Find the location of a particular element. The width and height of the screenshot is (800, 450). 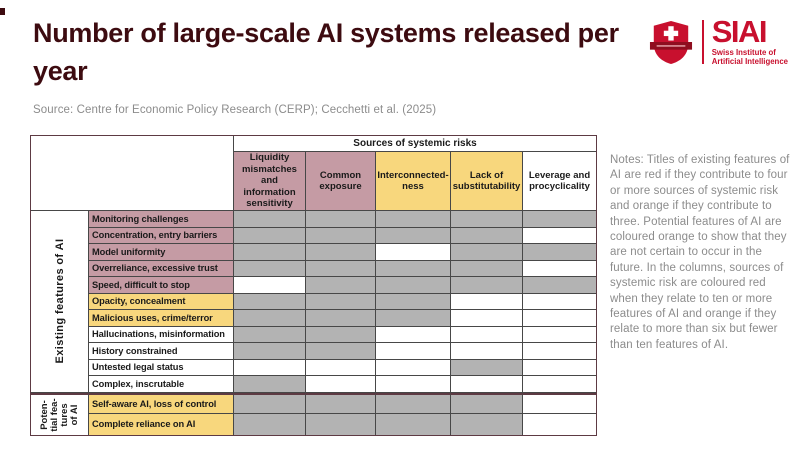

section-label-text: Existing features of AI is located at coordinates (59, 301).